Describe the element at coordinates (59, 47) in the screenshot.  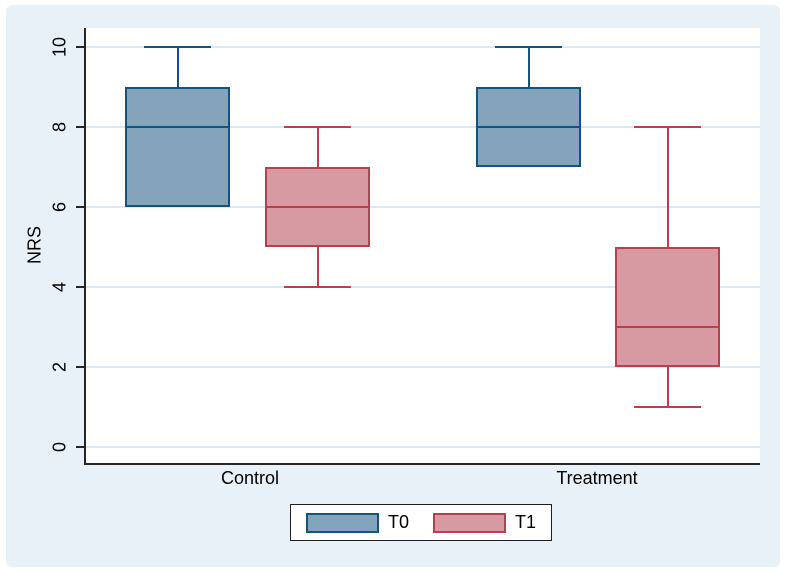
I see `y-tick-label: 10` at that location.